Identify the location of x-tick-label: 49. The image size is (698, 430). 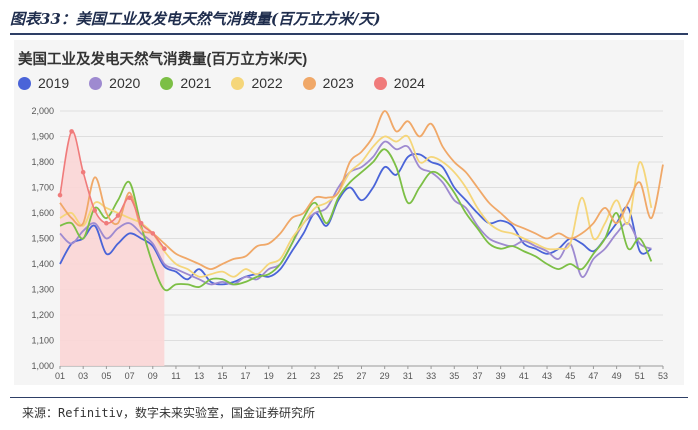
(617, 376).